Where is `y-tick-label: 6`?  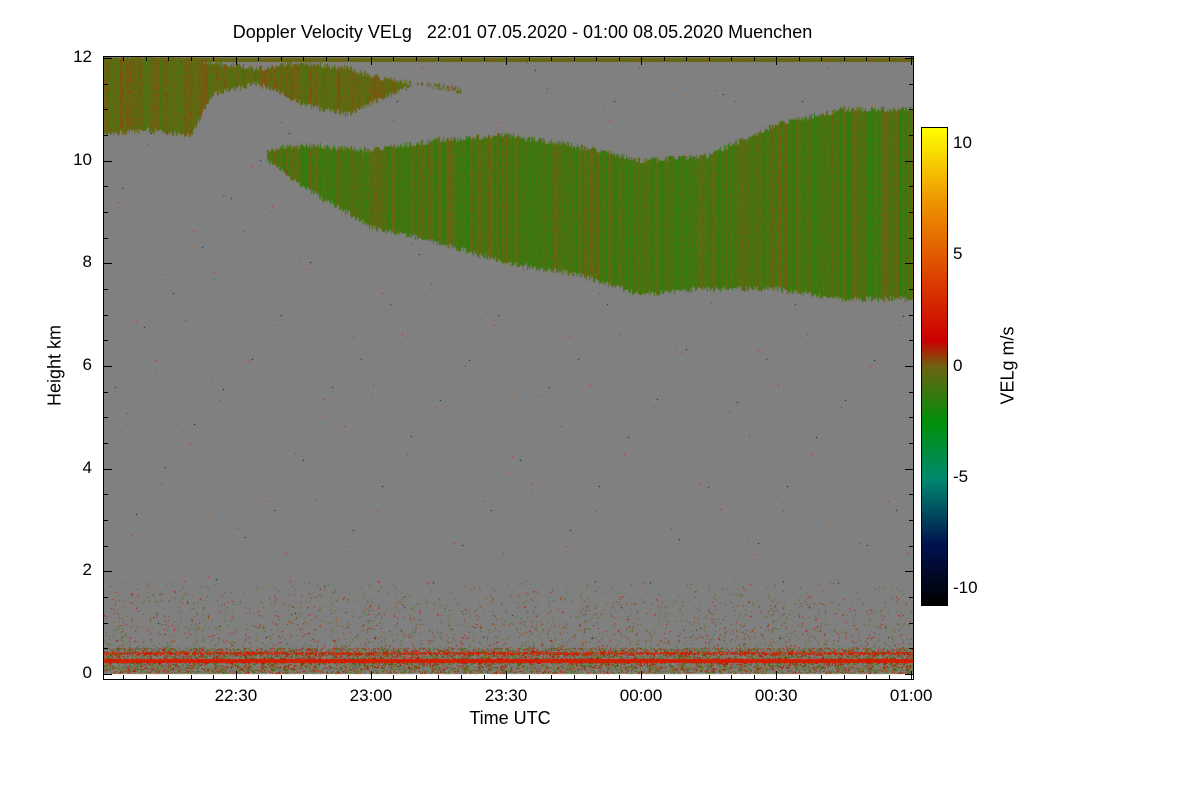 y-tick-label: 6 is located at coordinates (87, 364).